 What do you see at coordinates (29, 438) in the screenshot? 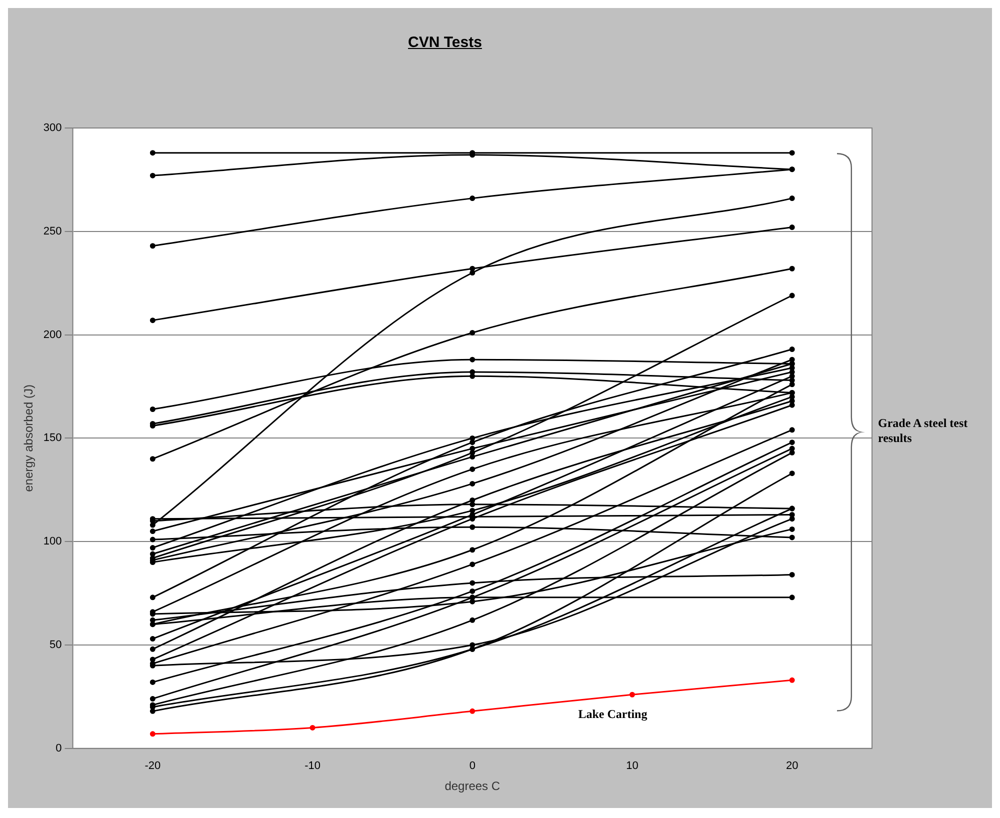
I see `y-axis-title: energy absorbed (J)` at bounding box center [29, 438].